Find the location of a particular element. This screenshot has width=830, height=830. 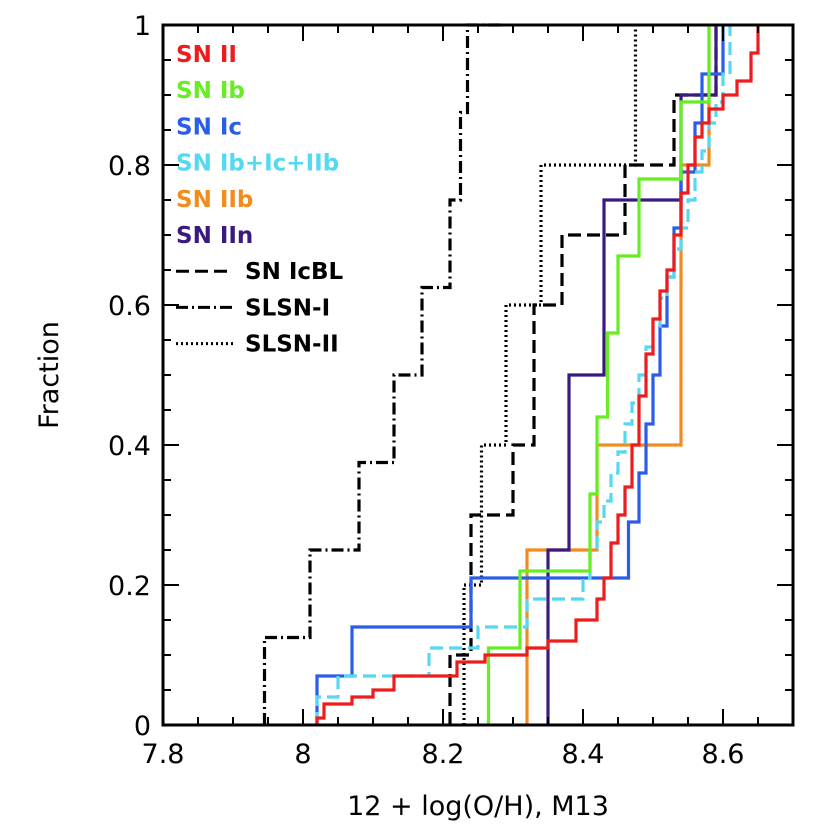

x-tick-label: 8.4 is located at coordinates (583, 754).